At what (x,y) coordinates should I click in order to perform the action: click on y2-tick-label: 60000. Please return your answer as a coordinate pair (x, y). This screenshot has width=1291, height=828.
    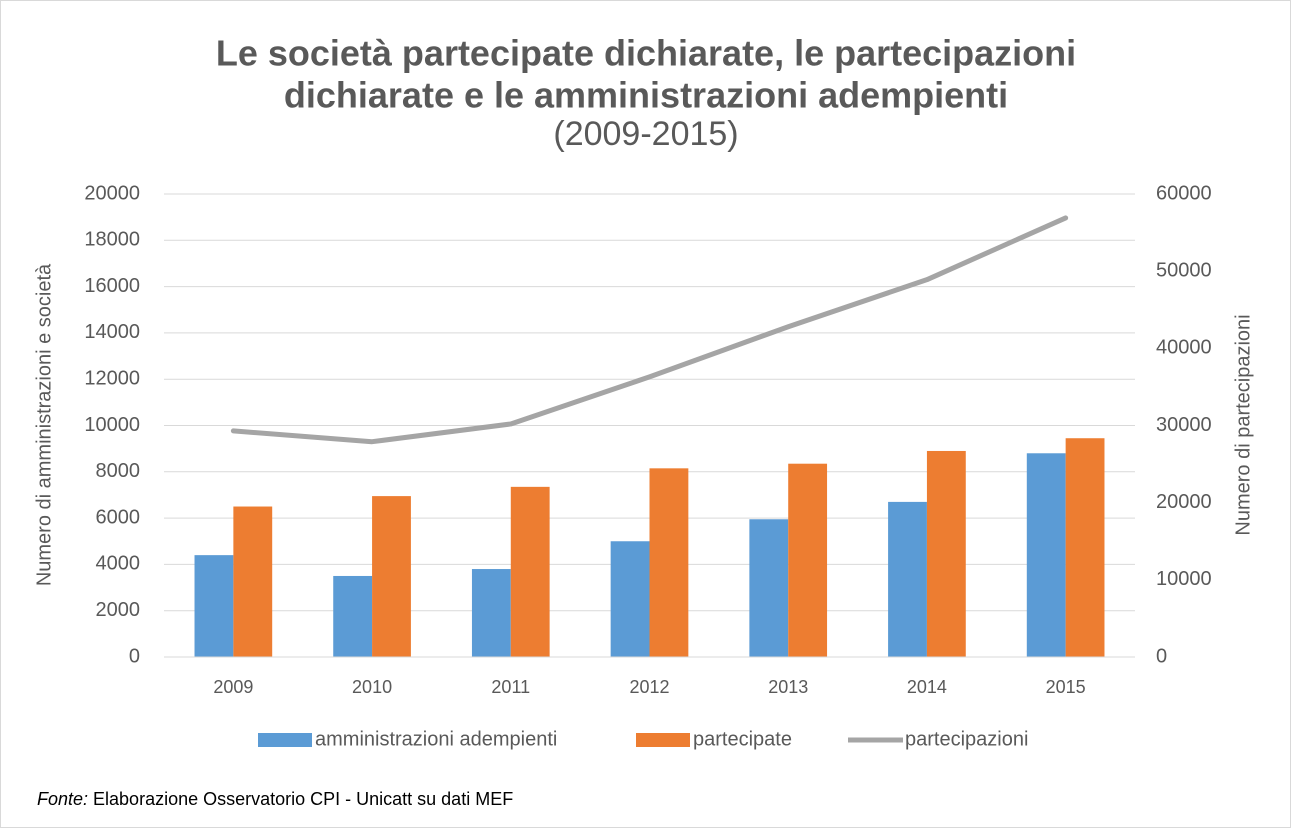
    Looking at the image, I should click on (1184, 193).